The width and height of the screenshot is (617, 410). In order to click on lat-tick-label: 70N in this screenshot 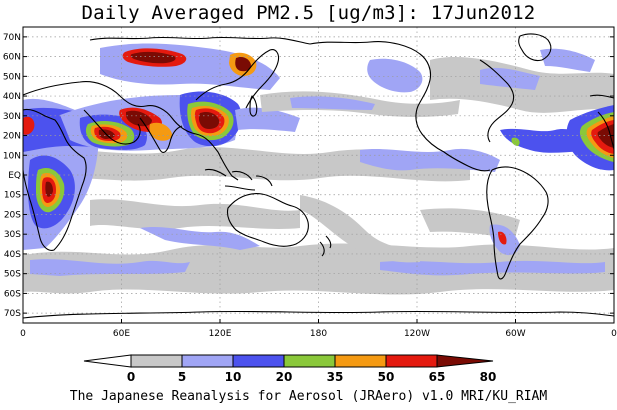, I will do `click(12, 38)`.